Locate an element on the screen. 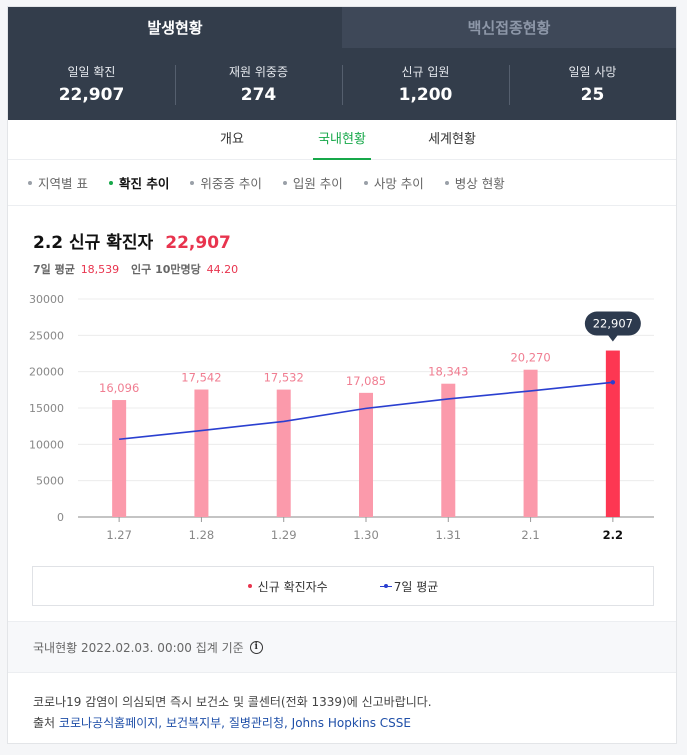 The width and height of the screenshot is (687, 755). tooltip-pointer is located at coordinates (612, 338).